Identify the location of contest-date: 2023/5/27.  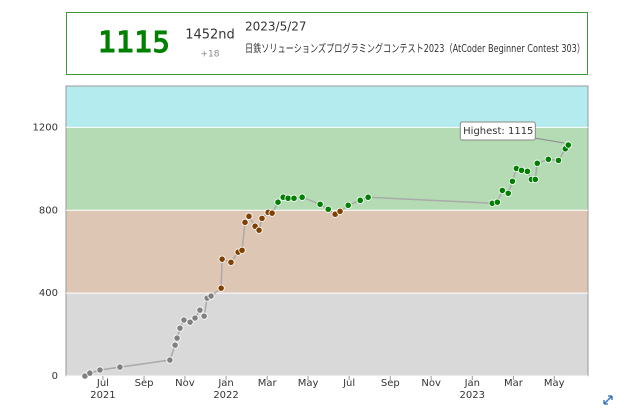
(276, 27).